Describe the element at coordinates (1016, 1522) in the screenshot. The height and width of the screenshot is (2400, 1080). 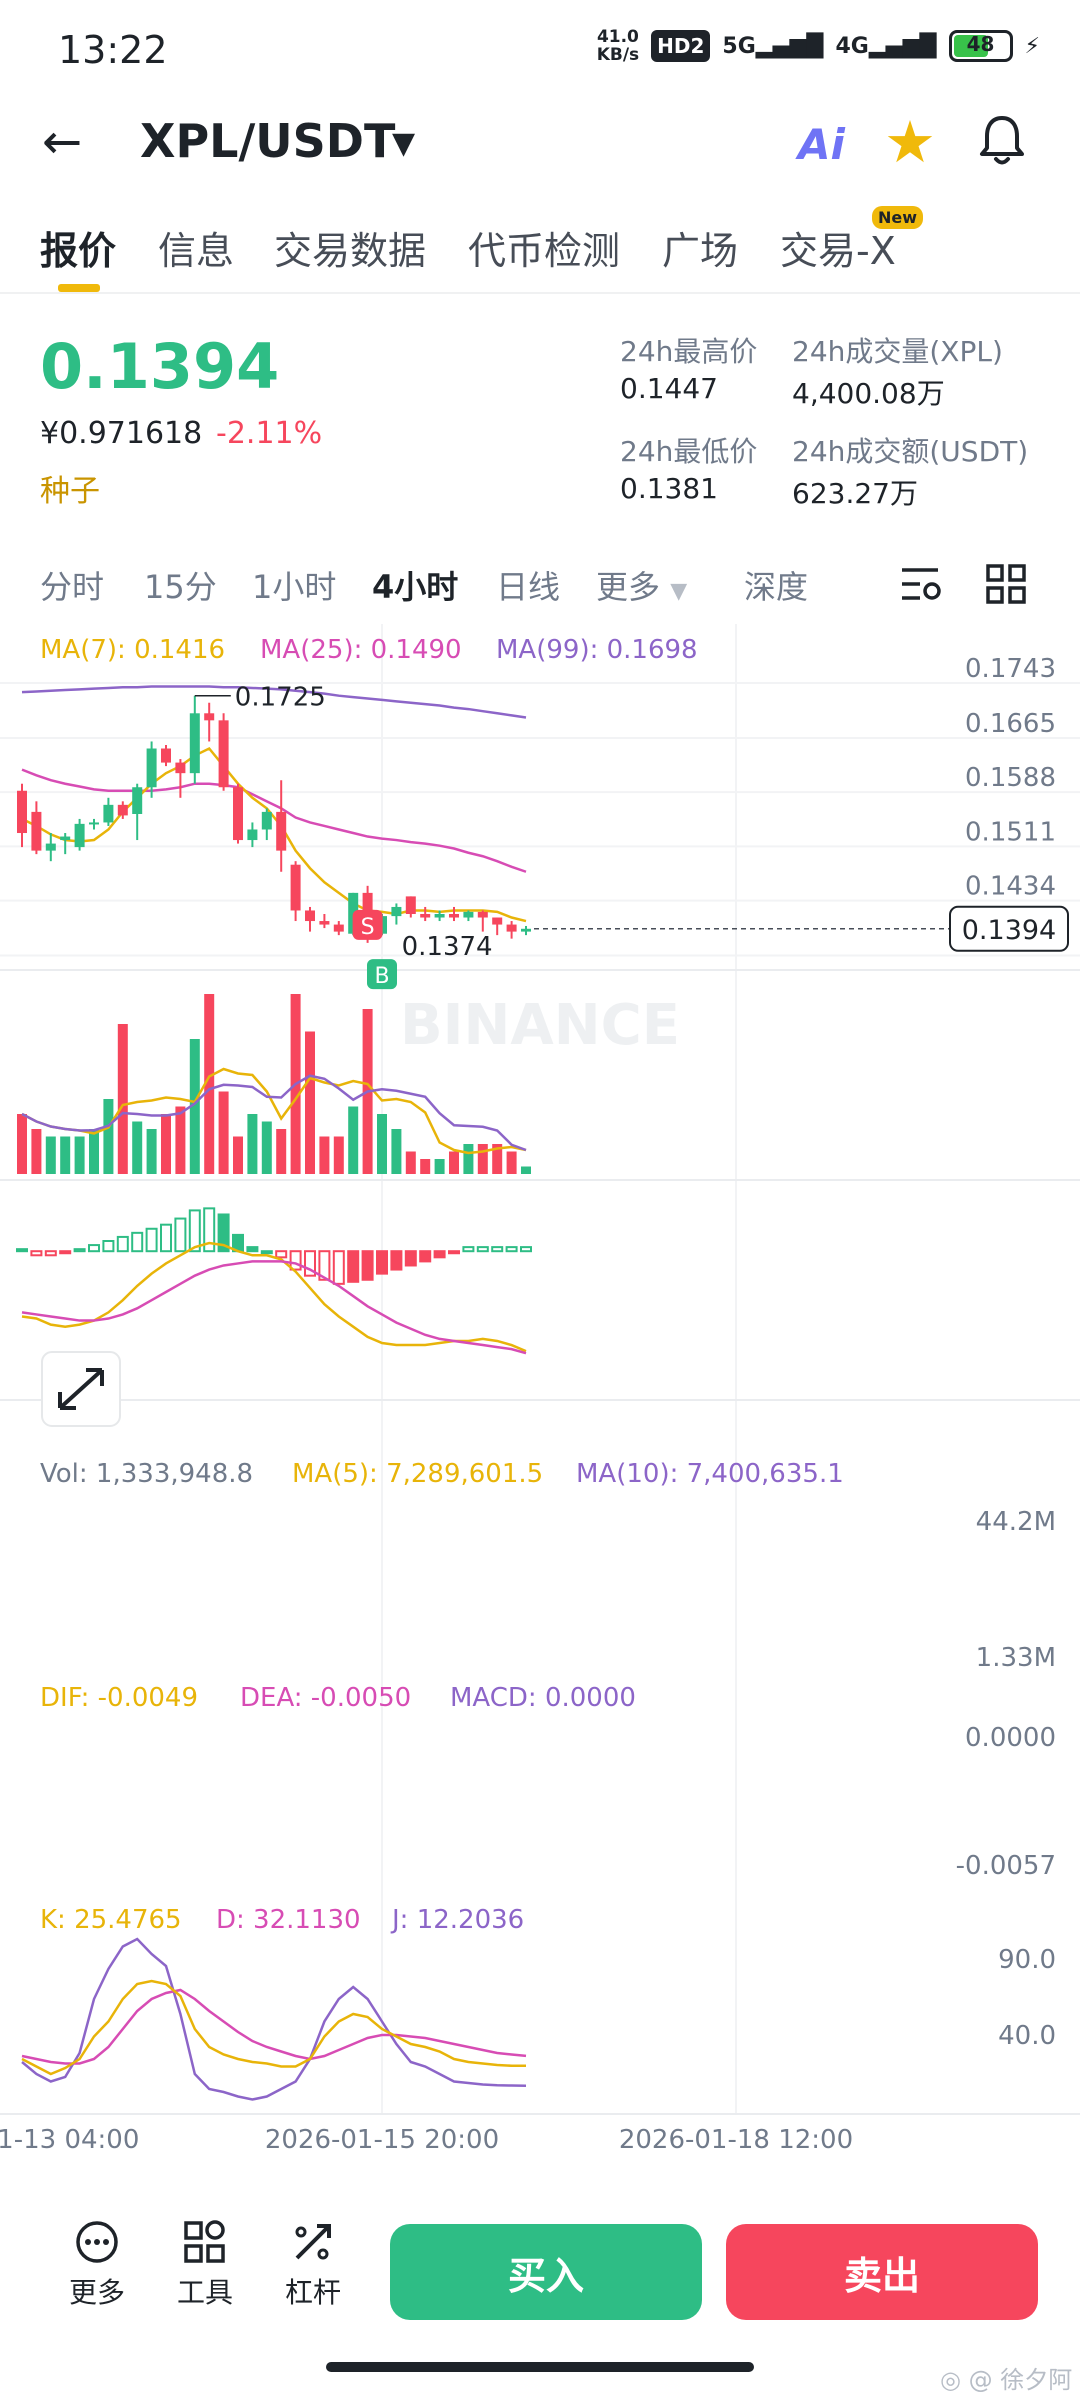
I see `vol-tick-high: 44.2M` at that location.